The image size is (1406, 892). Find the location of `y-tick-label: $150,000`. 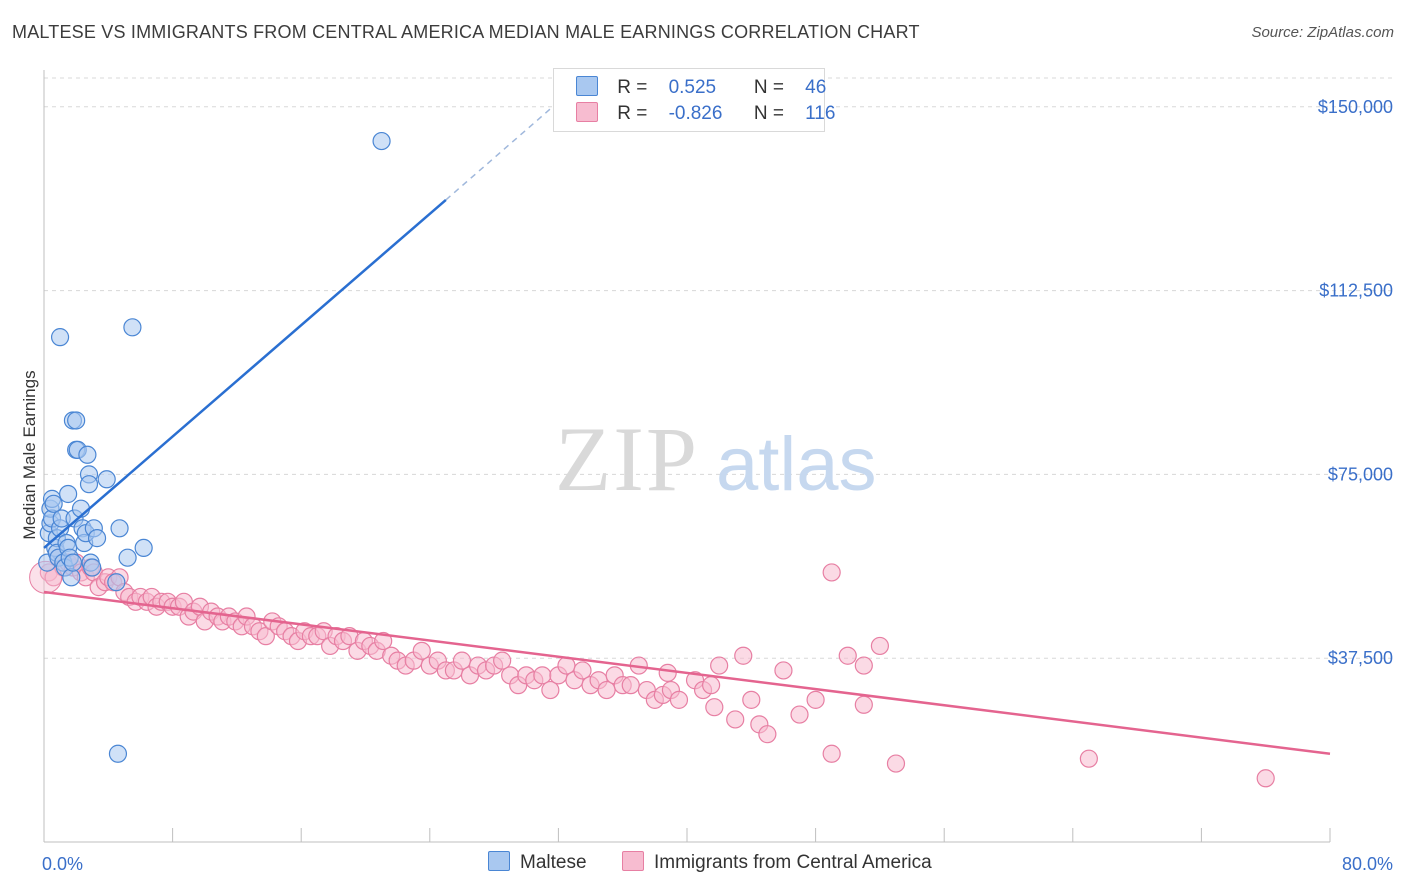

y-tick-label: $150,000 is located at coordinates (1355, 107).